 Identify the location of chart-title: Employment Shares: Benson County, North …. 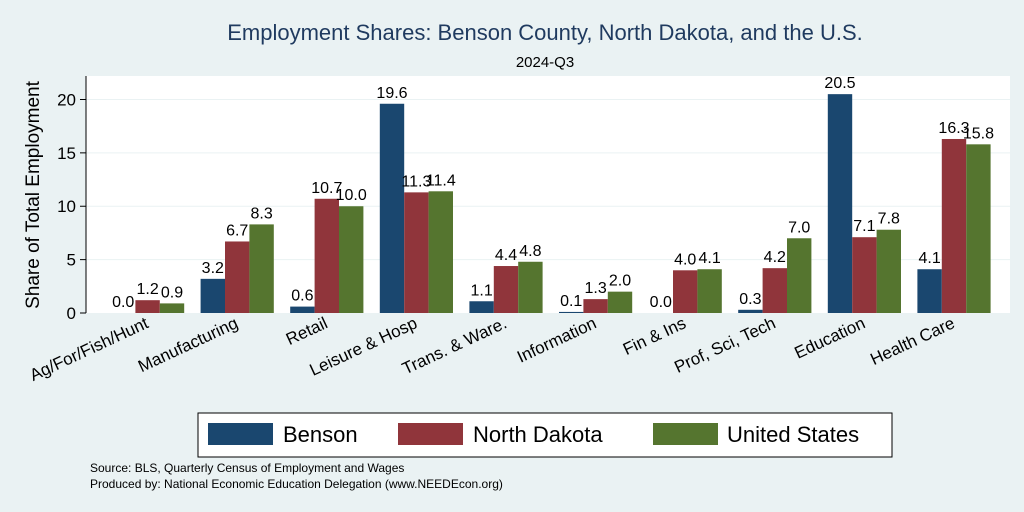
(544, 32).